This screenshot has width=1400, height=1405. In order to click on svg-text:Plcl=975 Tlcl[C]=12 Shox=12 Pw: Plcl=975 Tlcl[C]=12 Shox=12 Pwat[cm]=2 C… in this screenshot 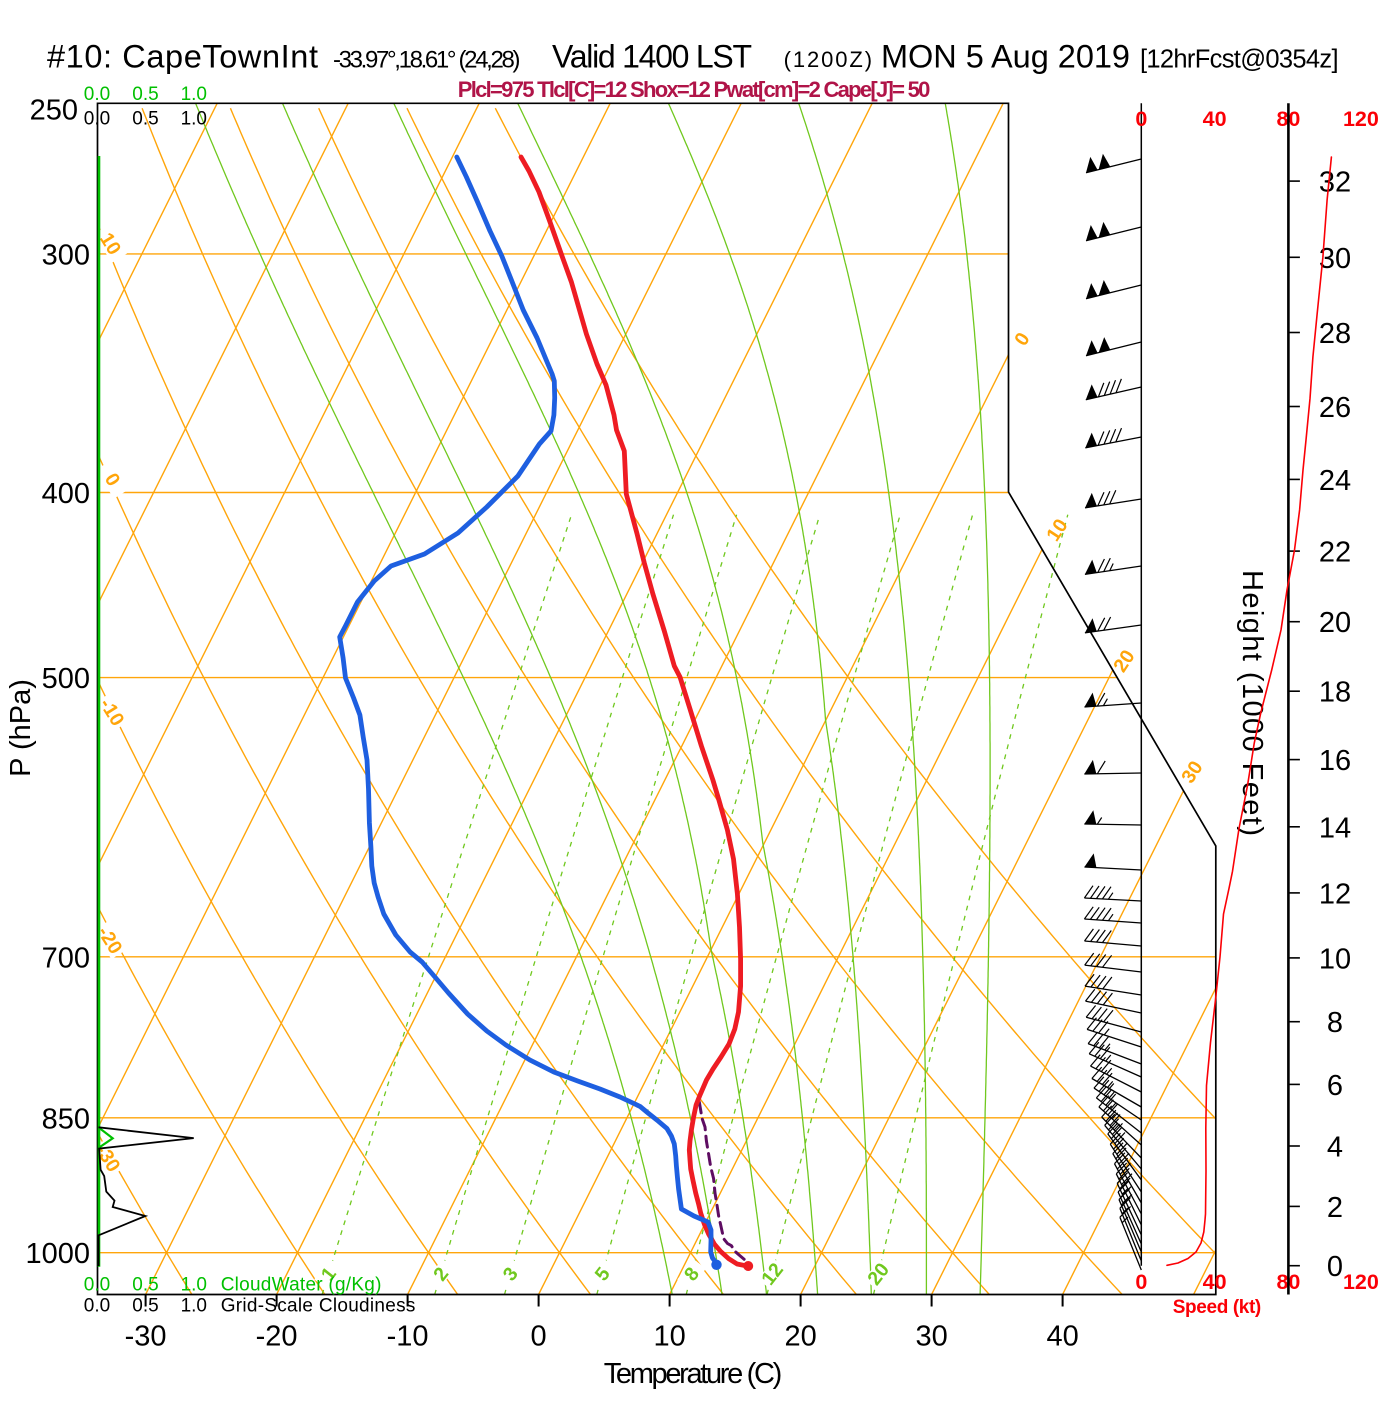, I will do `click(694, 89)`.